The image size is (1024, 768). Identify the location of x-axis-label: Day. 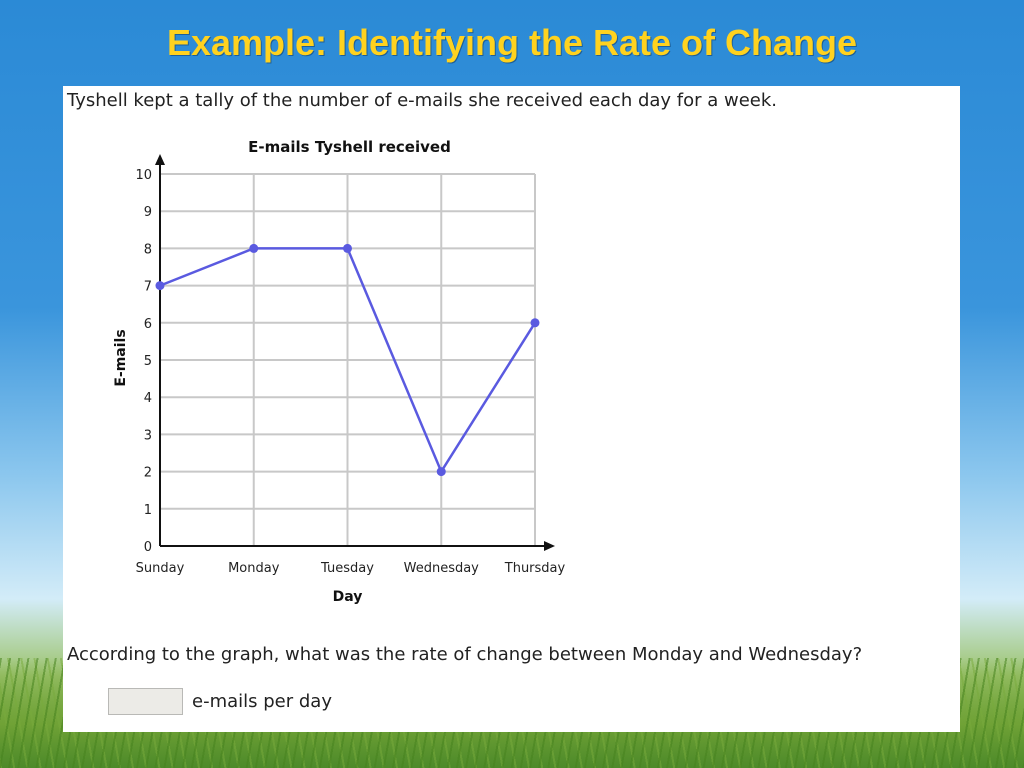
(348, 597).